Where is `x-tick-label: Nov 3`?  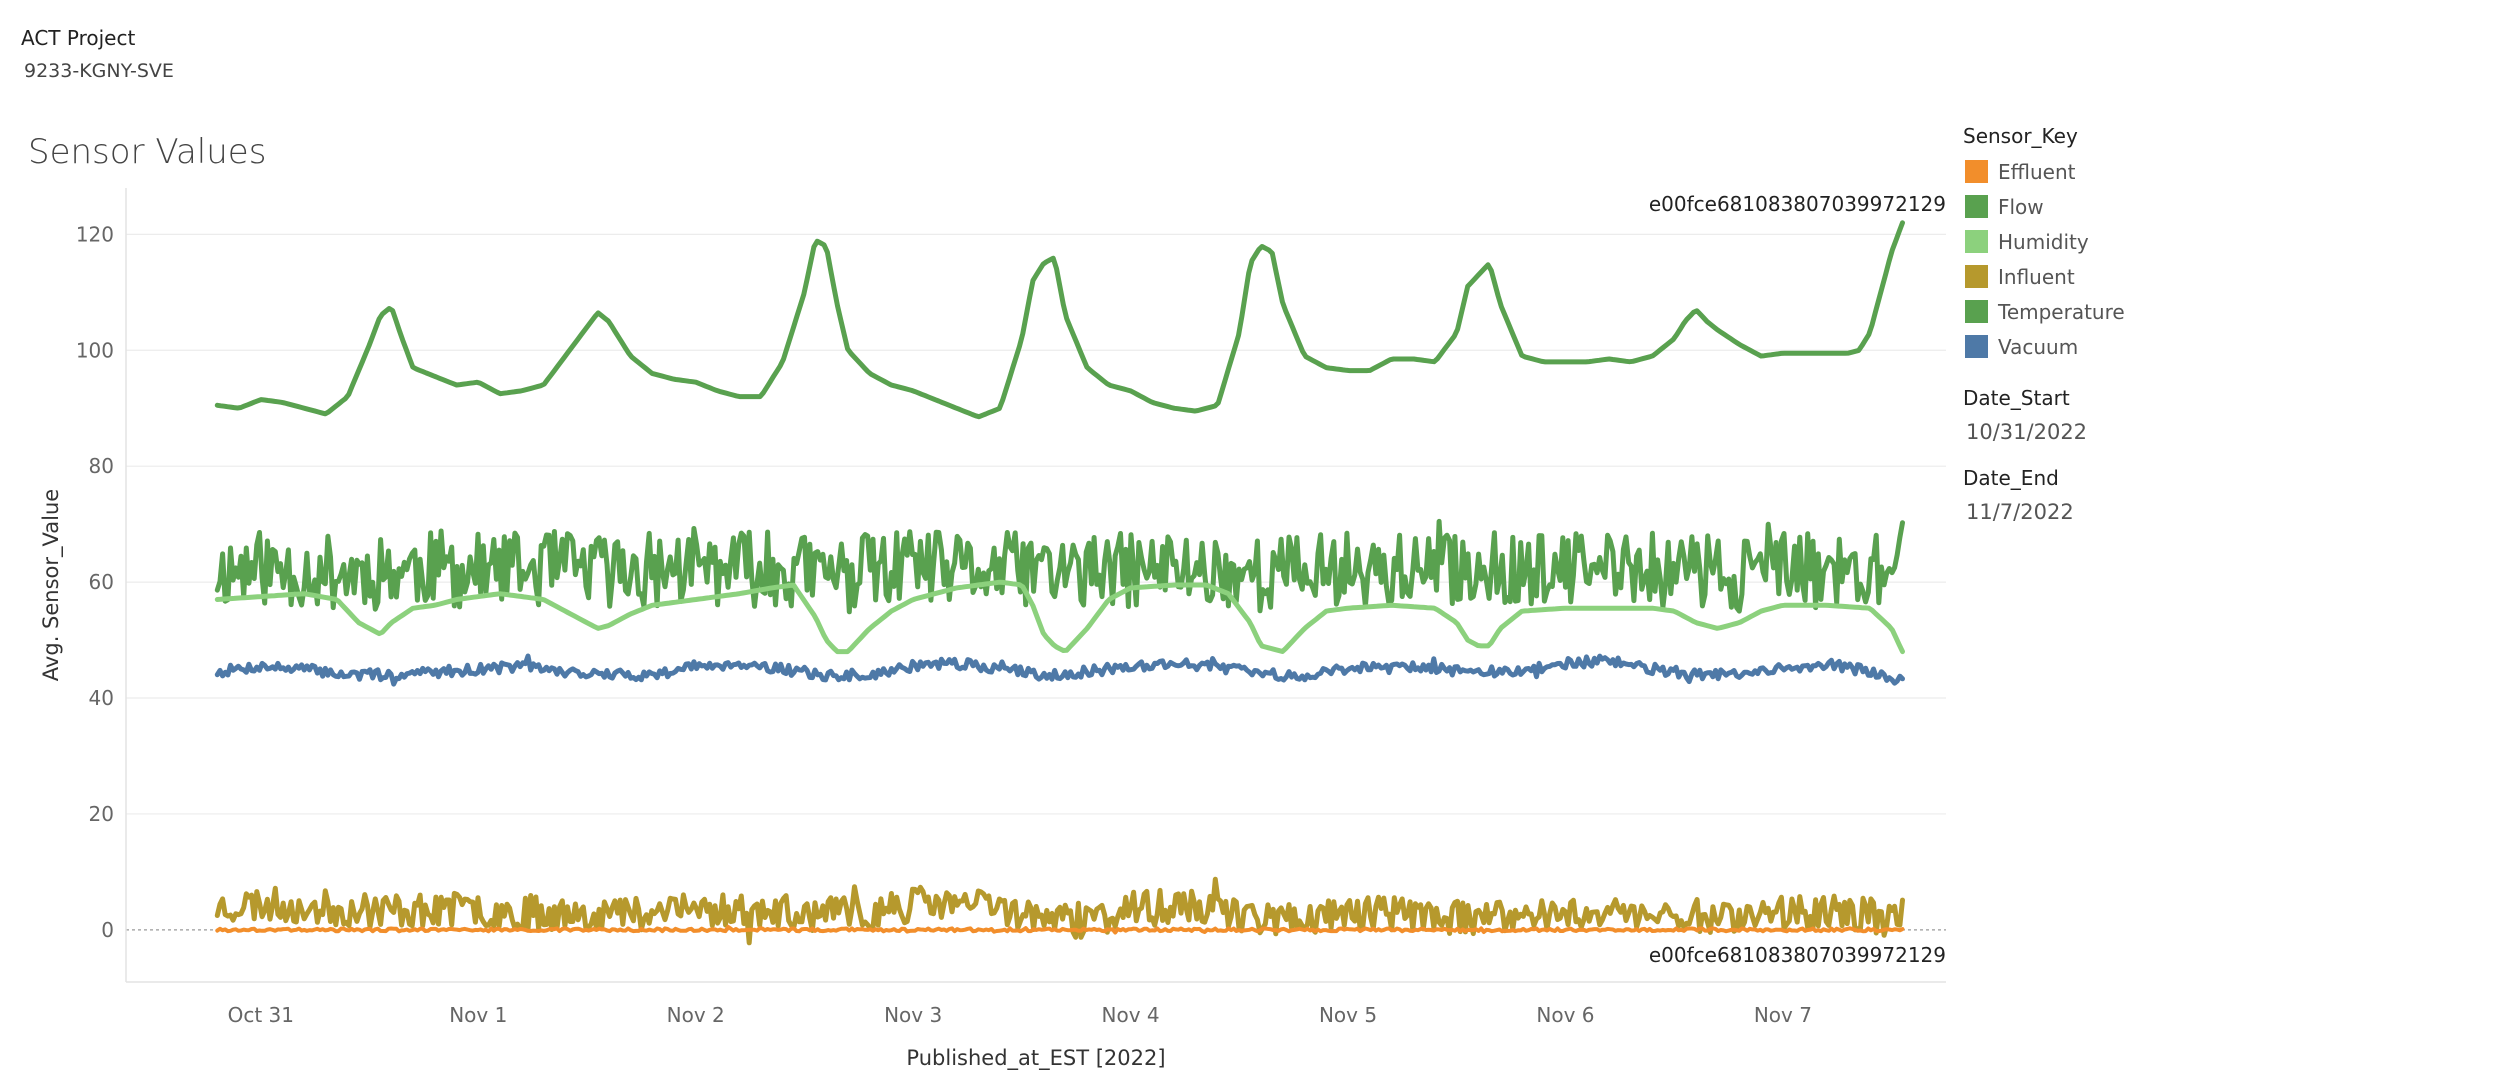 x-tick-label: Nov 3 is located at coordinates (913, 1015).